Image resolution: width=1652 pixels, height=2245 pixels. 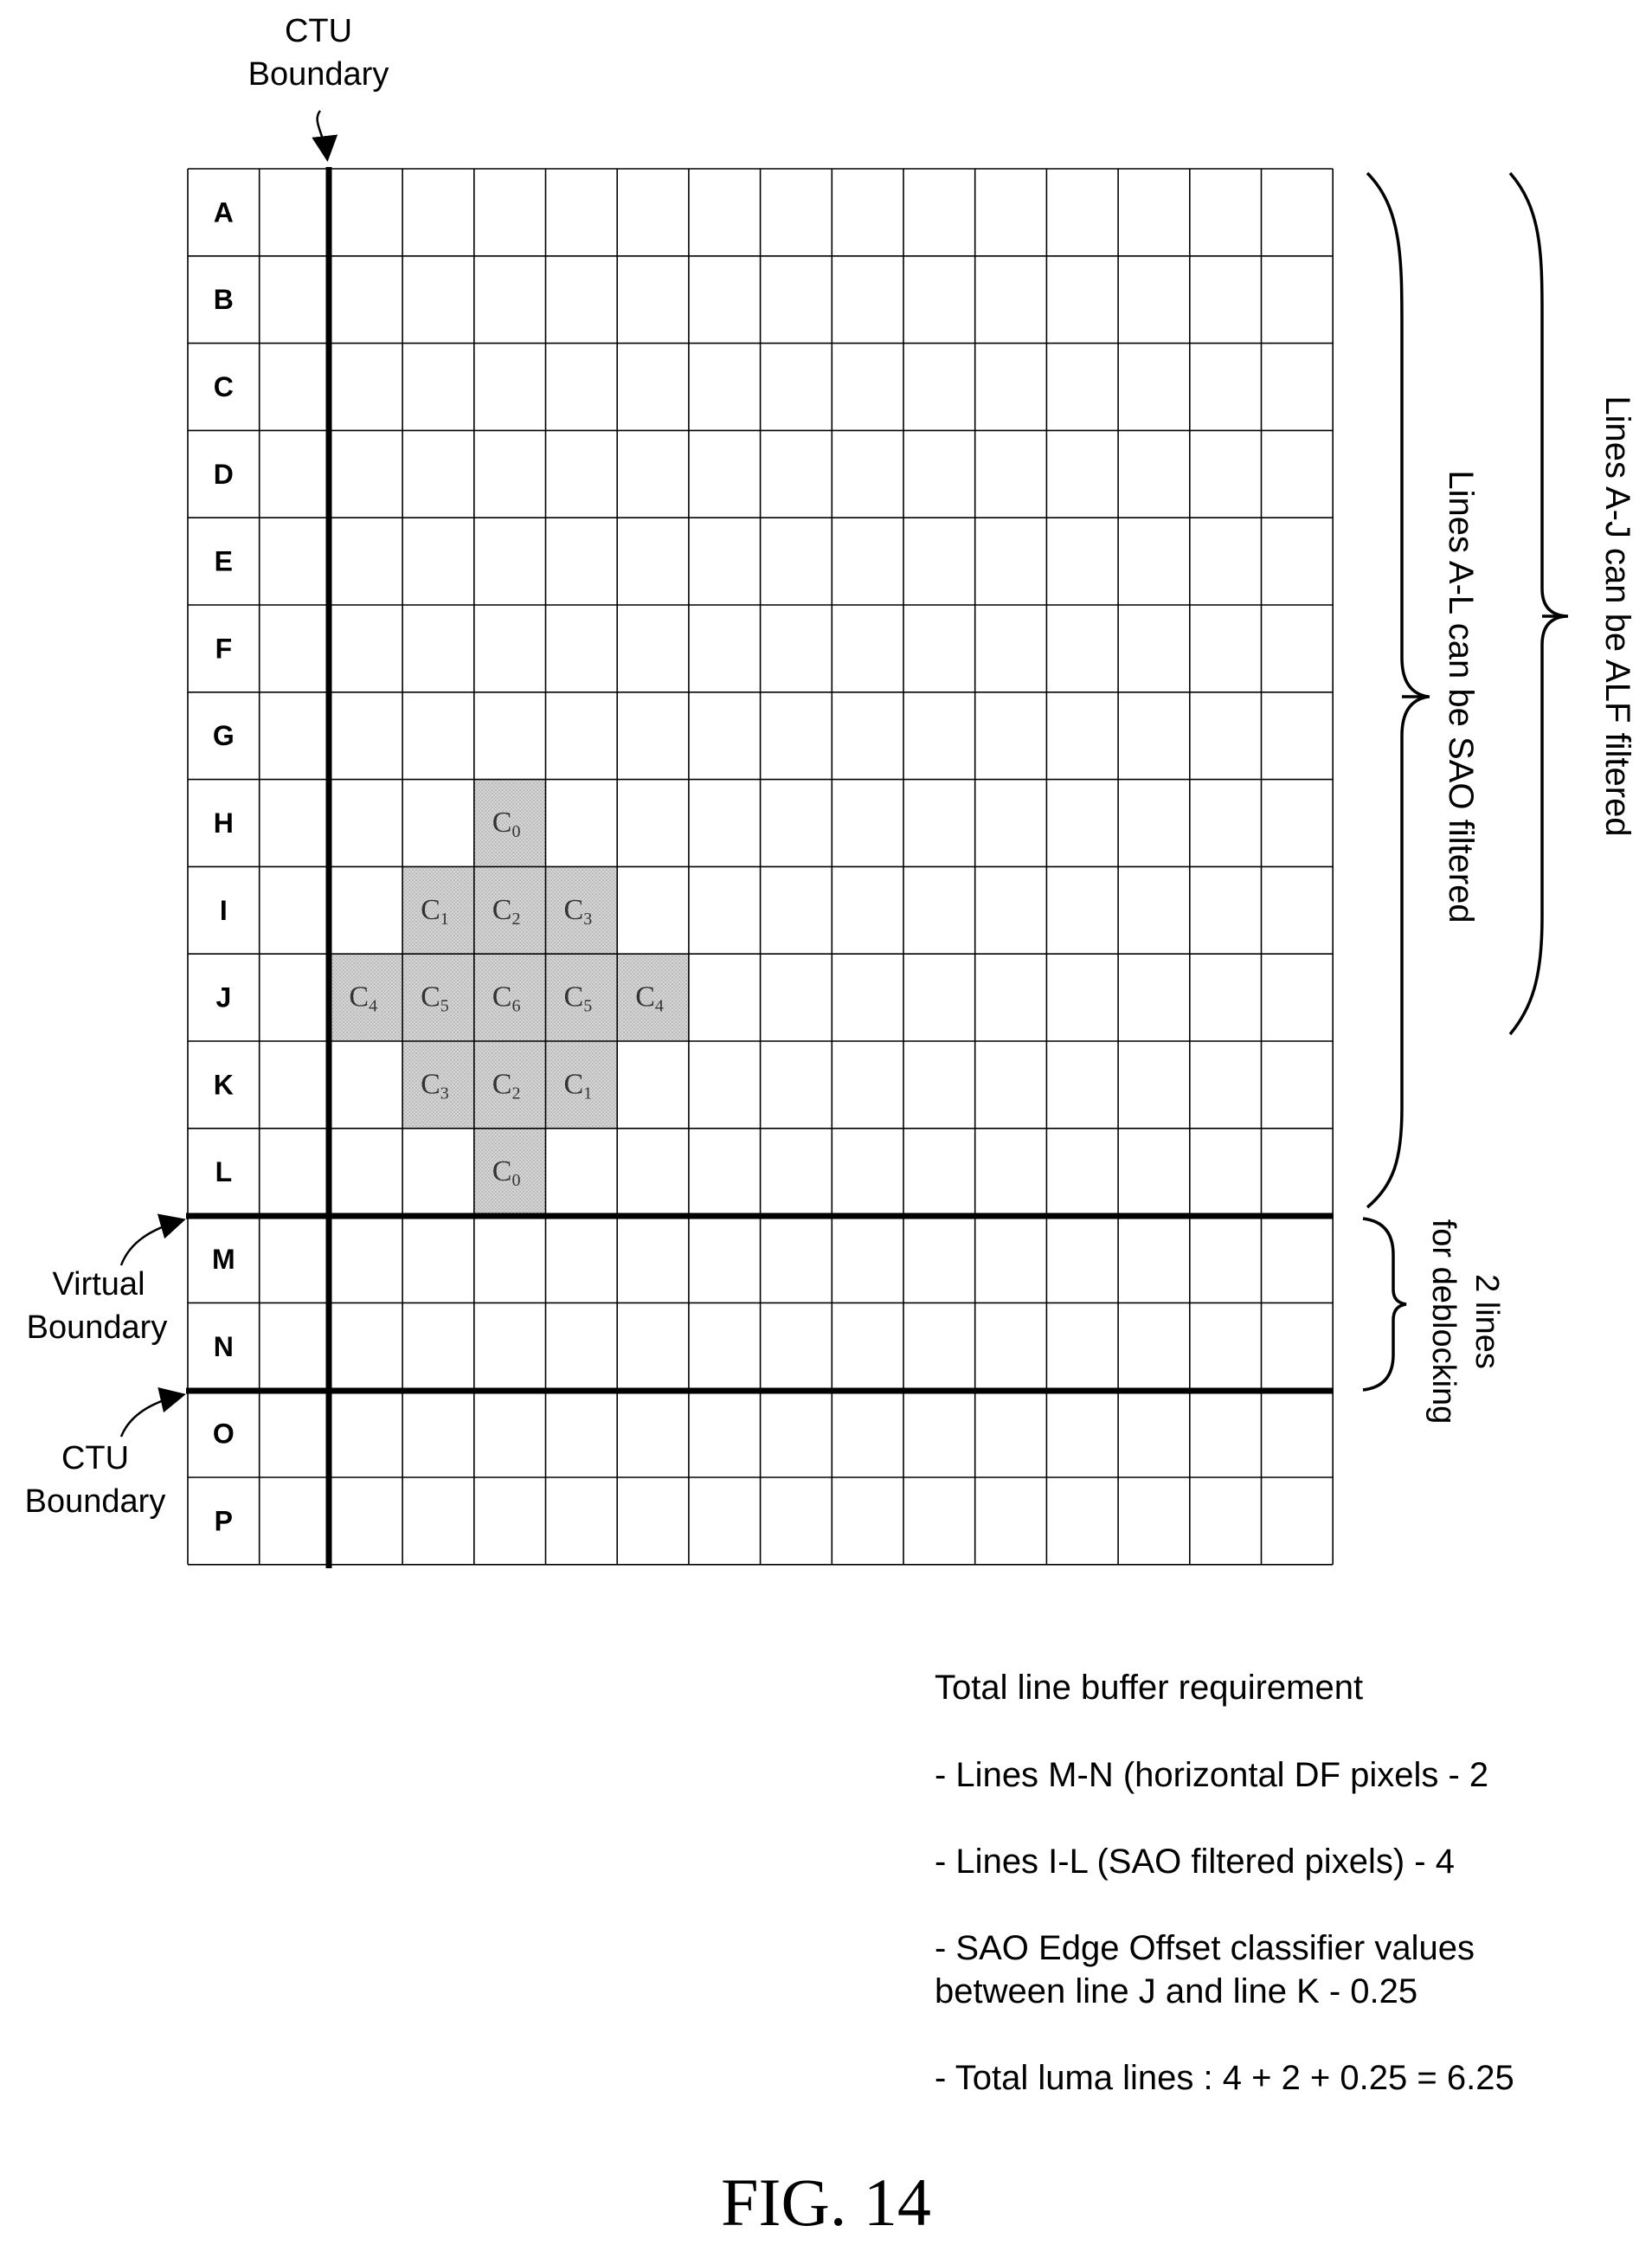 What do you see at coordinates (1195, 1862) in the screenshot?
I see `notes-item-sao: - Lines I-L (SAO filtered pixels) - 4` at bounding box center [1195, 1862].